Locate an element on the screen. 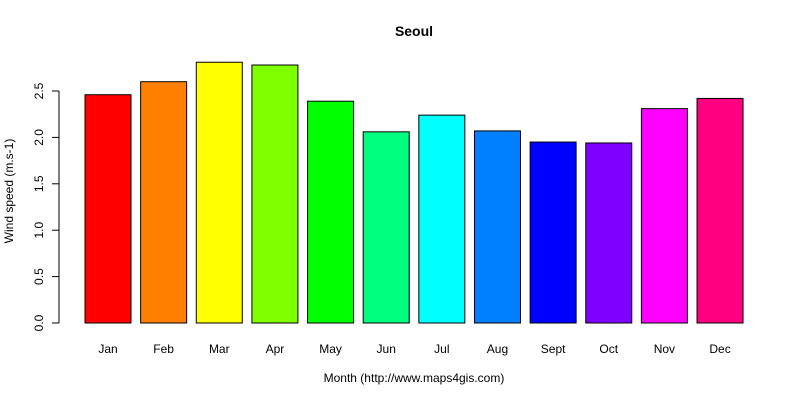 The image size is (800, 400). bar-jun is located at coordinates (386, 227).